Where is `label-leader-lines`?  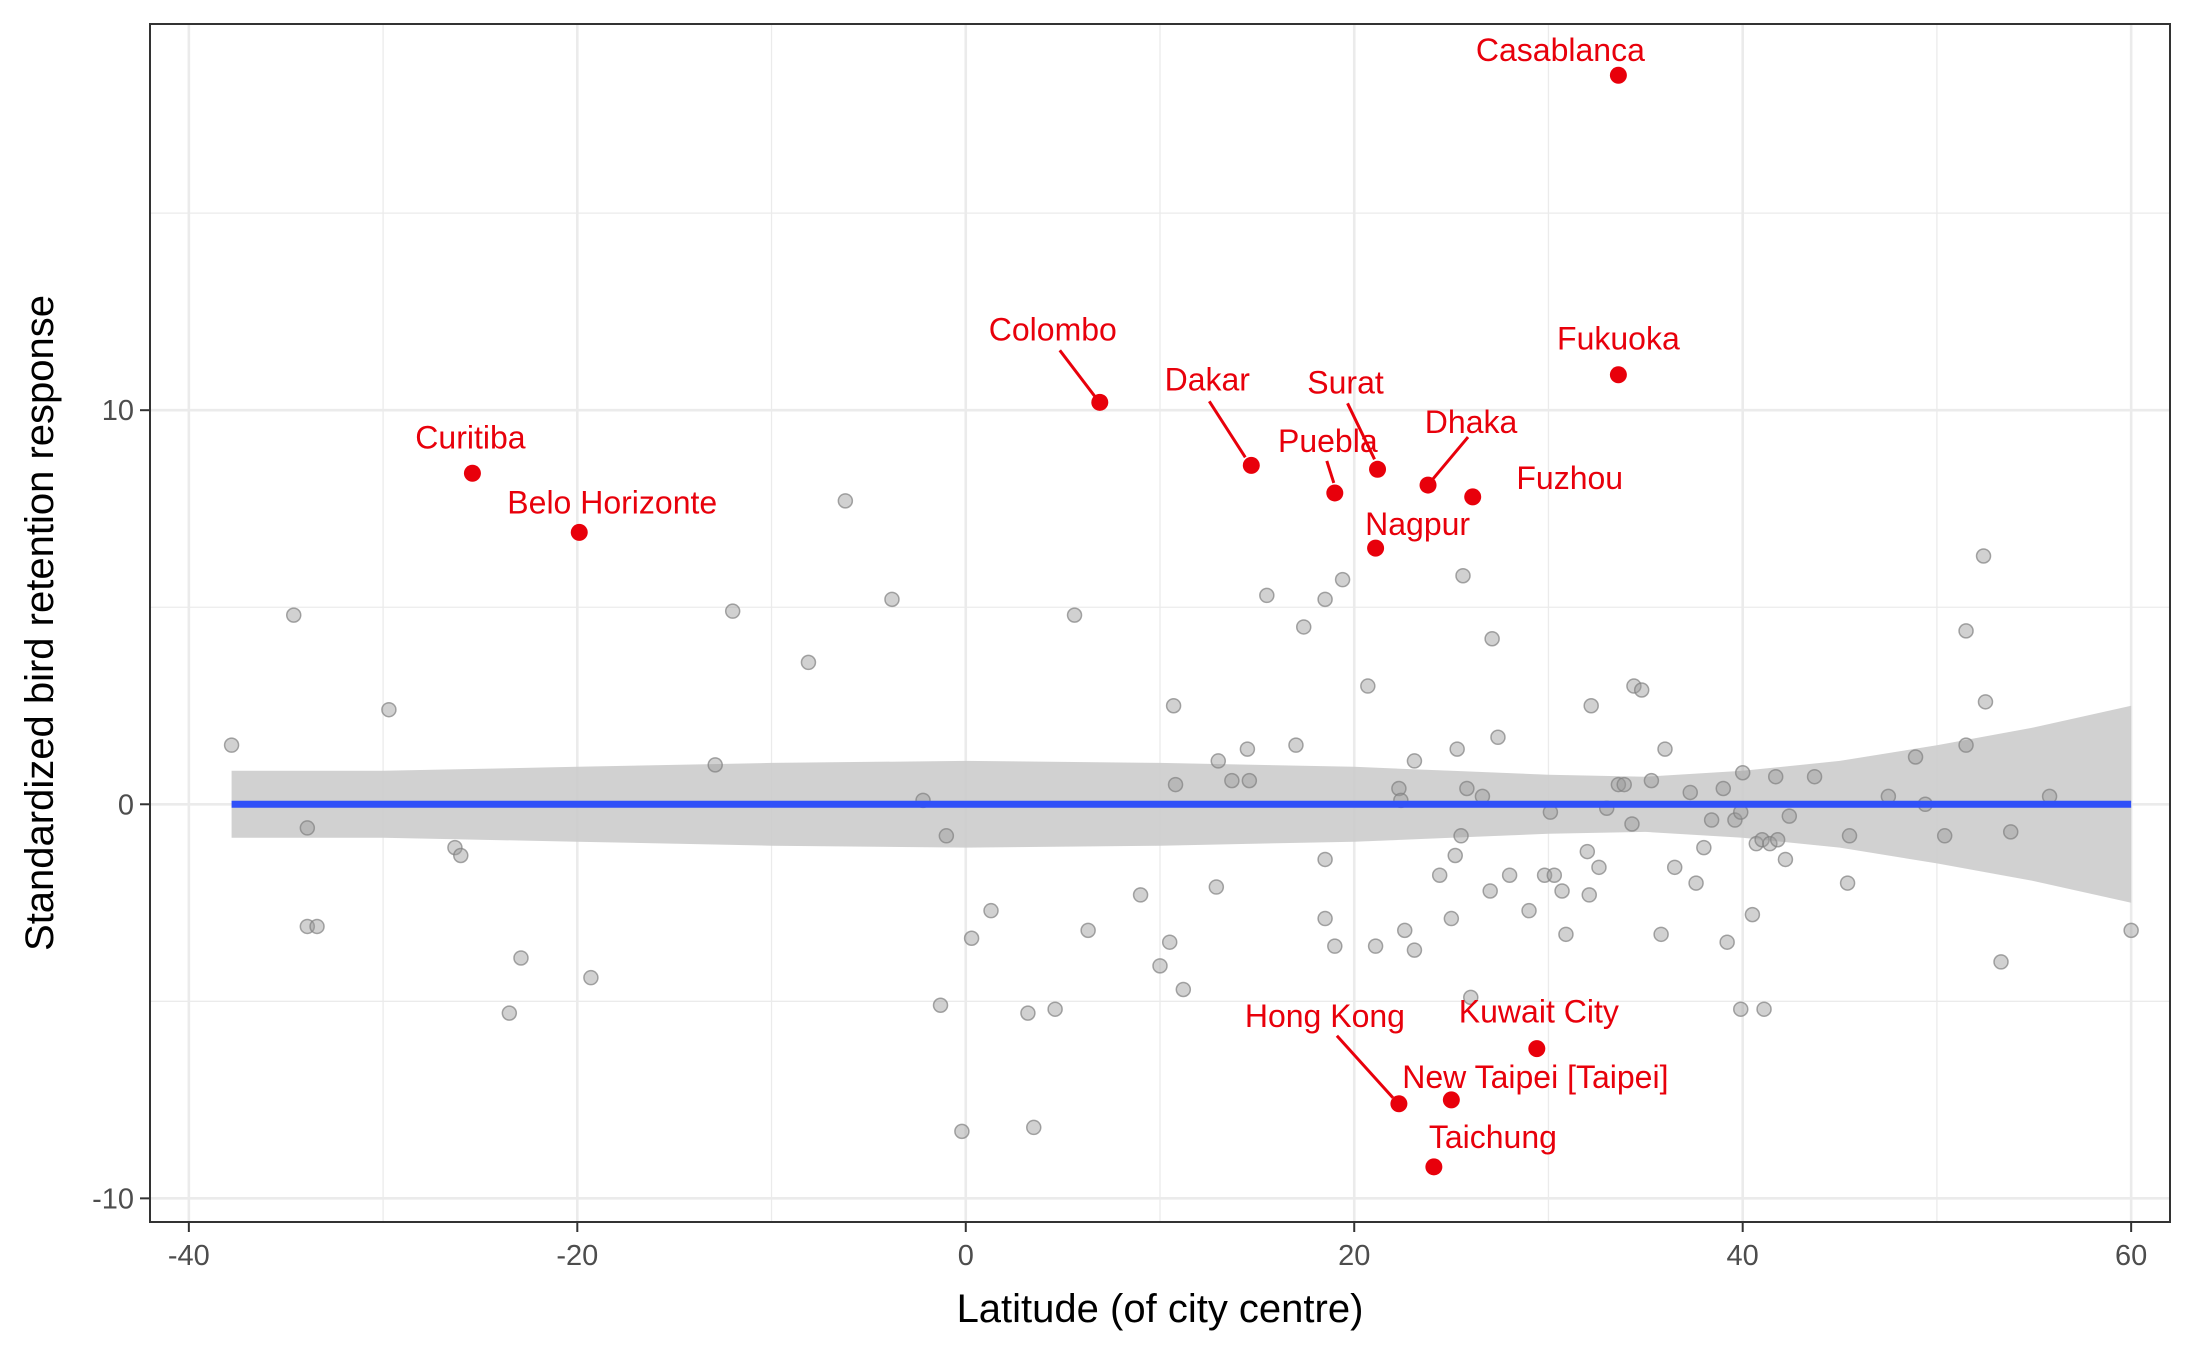
label-leader-lines is located at coordinates (1264, 724).